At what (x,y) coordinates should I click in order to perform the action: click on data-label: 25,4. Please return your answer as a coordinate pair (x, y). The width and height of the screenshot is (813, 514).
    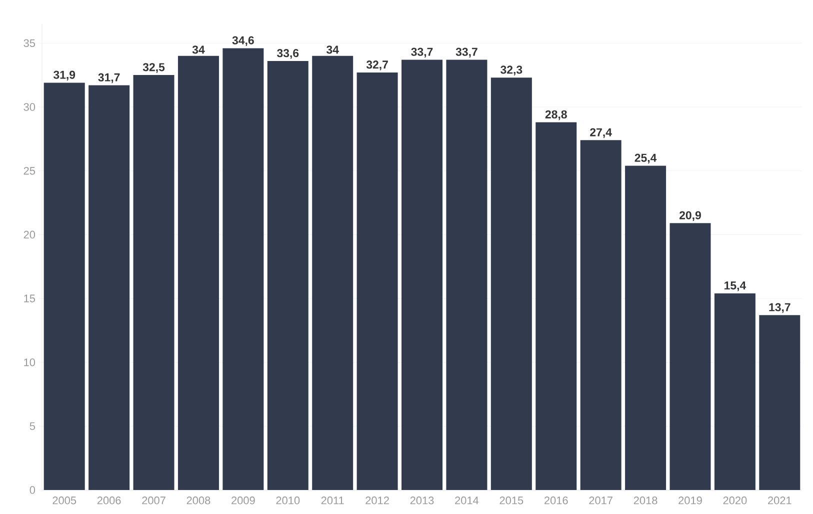
    Looking at the image, I should click on (645, 159).